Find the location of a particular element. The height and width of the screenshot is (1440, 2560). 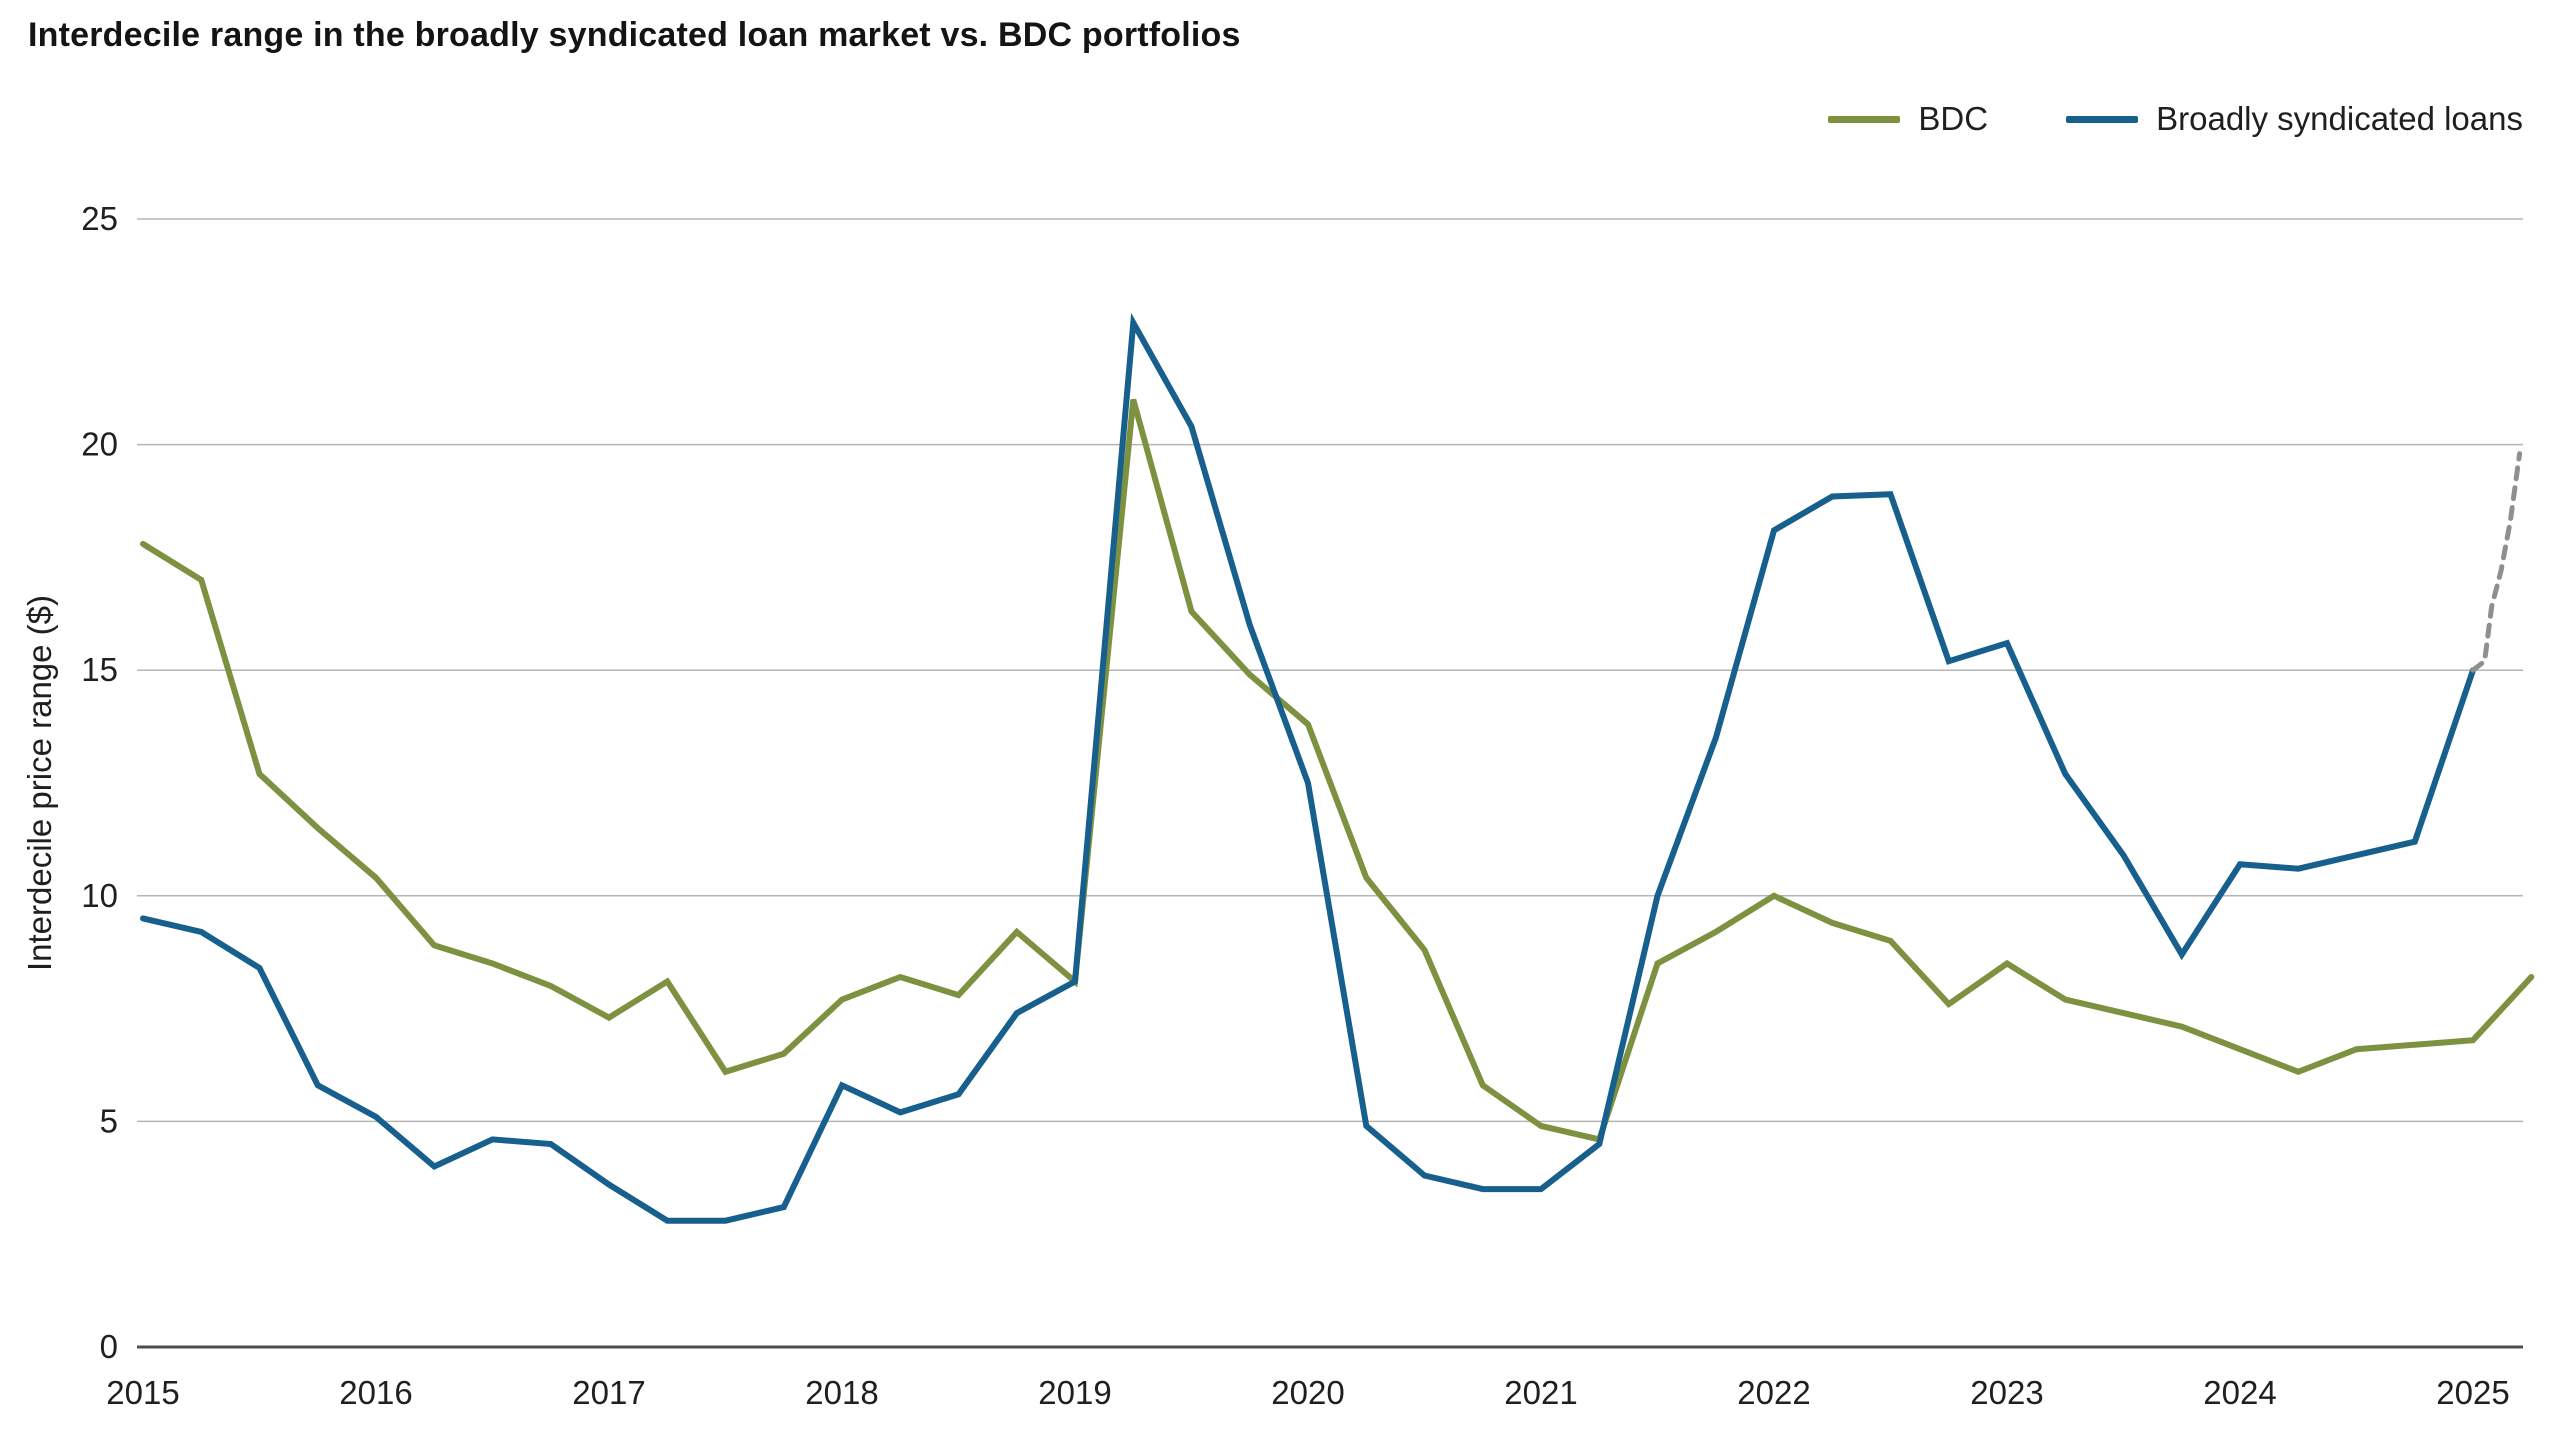

y-tick-label-15: 15 is located at coordinates (99, 669).